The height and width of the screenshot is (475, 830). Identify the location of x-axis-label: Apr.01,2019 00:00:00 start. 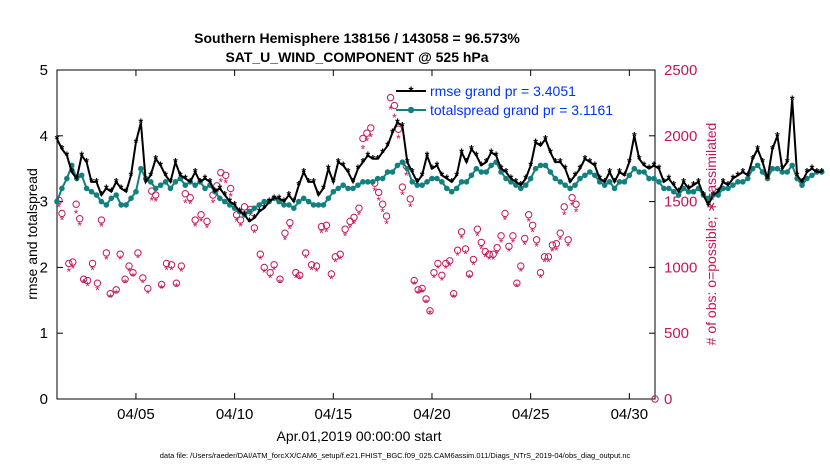
(358, 436).